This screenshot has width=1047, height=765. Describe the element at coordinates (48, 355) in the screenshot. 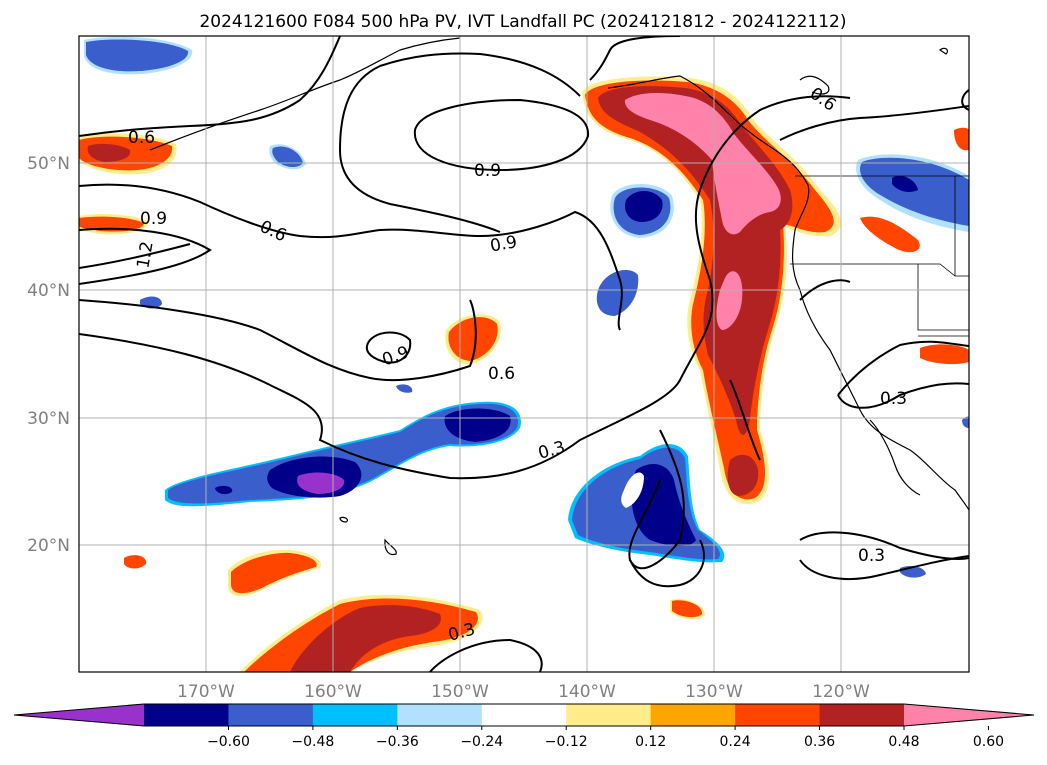

I see `lat-tick-labels: 50°N 40°N 30°N 20°N` at that location.